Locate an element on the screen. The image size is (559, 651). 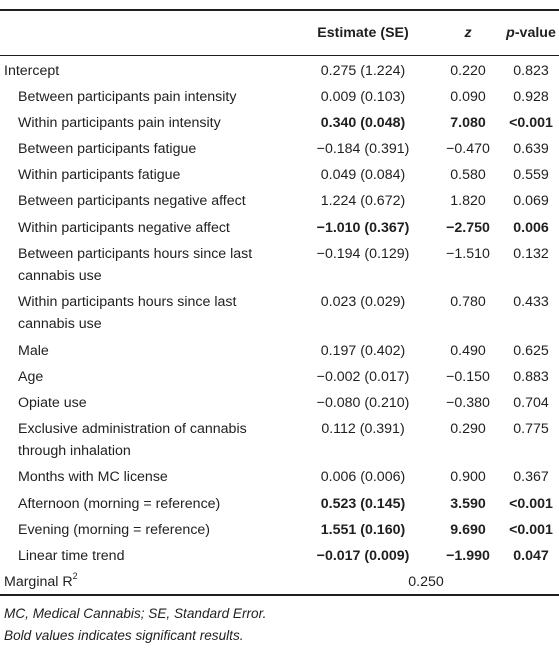
z-cell: −1.990 is located at coordinates (468, 555).